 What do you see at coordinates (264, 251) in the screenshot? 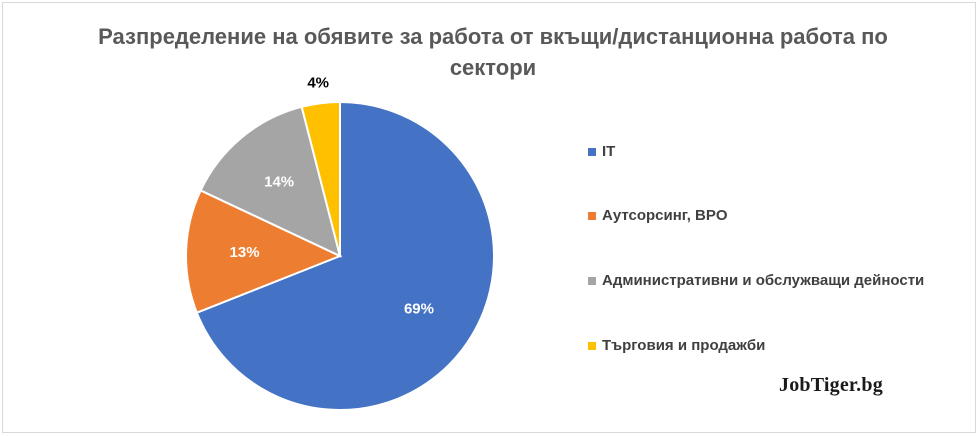
I see `pie-slice-outsourcing` at bounding box center [264, 251].